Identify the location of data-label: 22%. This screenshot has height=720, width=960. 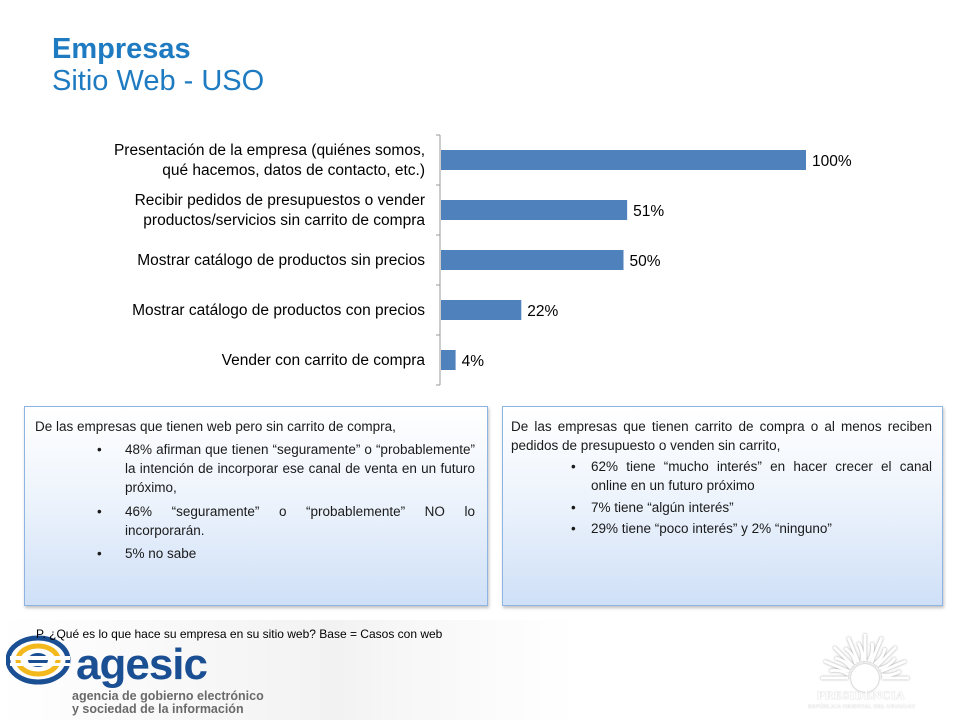
(542, 311).